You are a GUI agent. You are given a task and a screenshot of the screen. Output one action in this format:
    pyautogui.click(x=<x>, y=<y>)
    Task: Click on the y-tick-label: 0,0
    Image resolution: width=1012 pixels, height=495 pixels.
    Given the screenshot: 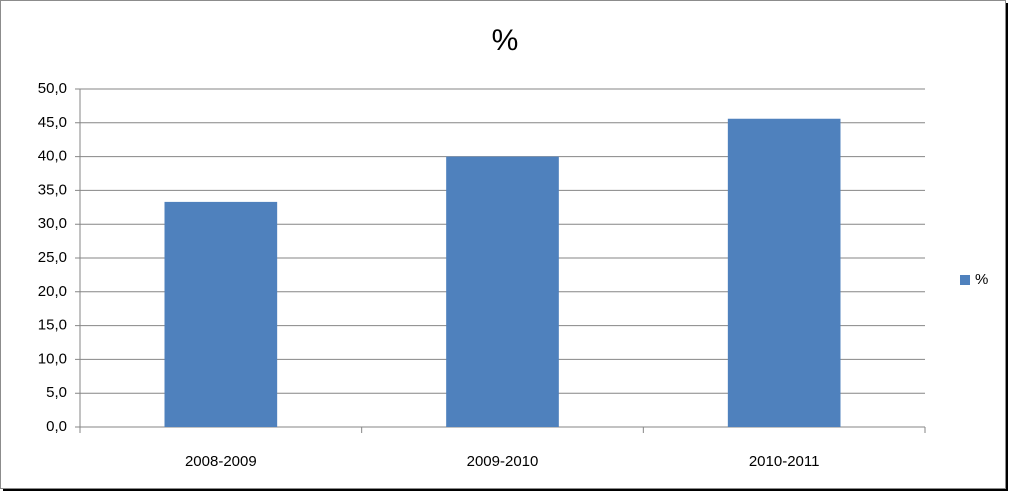 What is the action you would take?
    pyautogui.click(x=56, y=426)
    